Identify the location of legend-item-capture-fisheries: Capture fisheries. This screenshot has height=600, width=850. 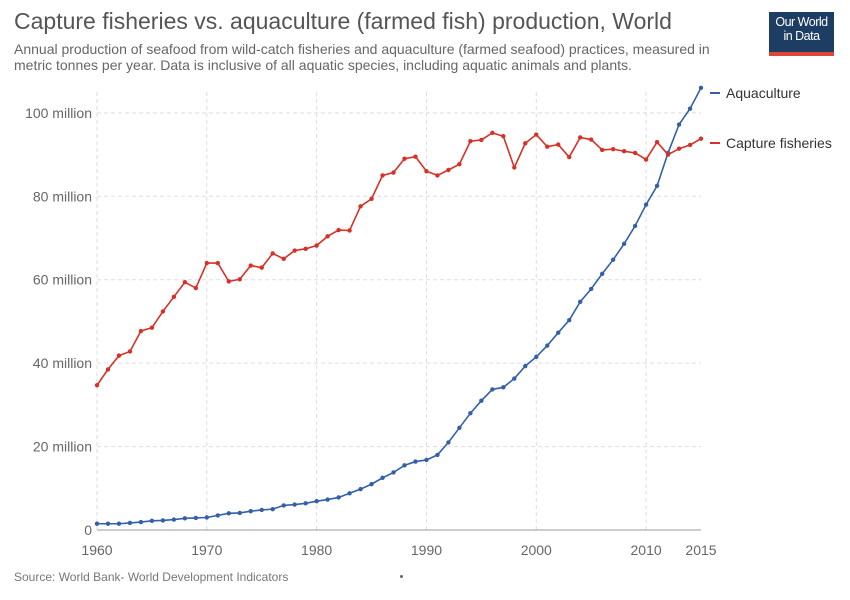
(771, 143).